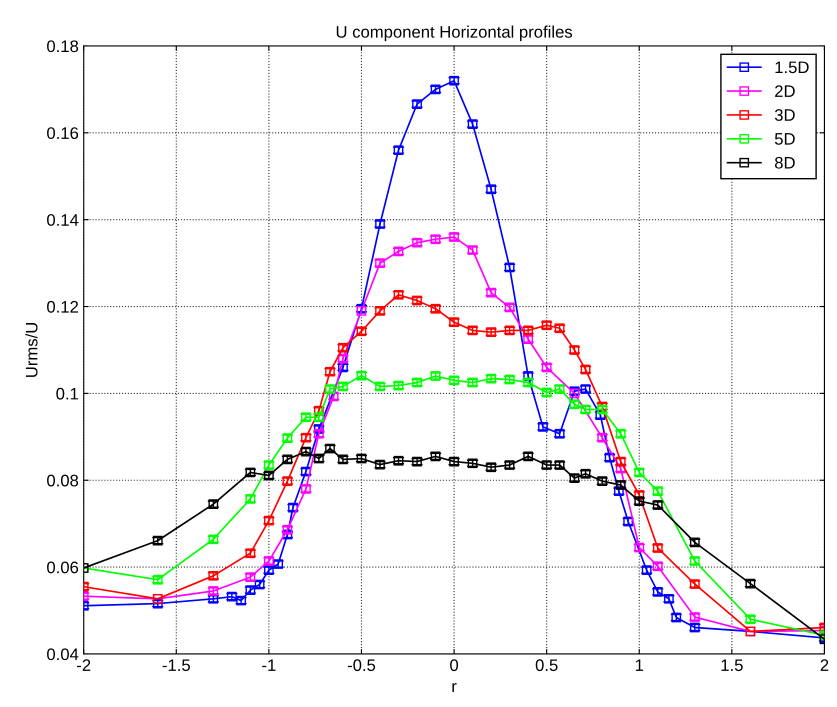 Image resolution: width=837 pixels, height=707 pixels. What do you see at coordinates (62, 306) in the screenshot?
I see `y-tick-label: 0.12` at bounding box center [62, 306].